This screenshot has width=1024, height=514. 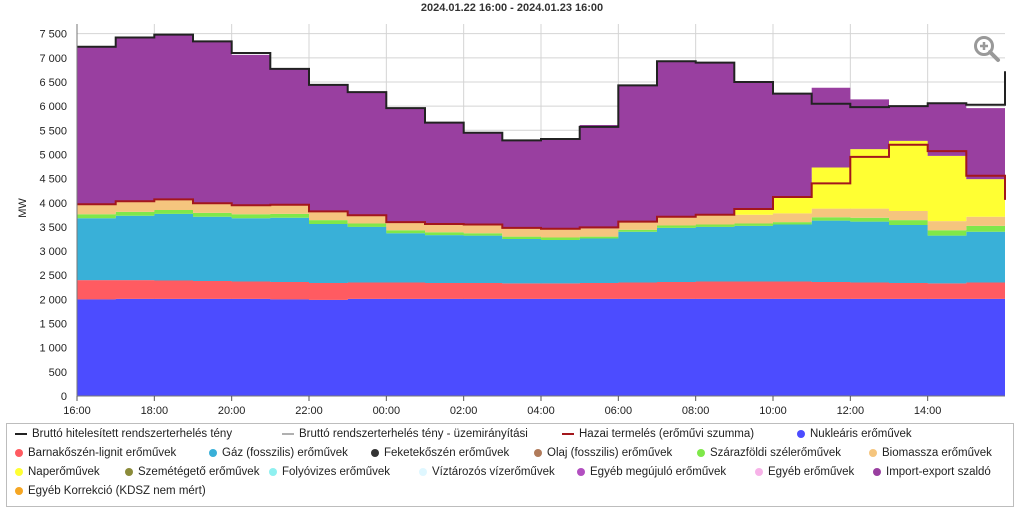 I want to click on legend-item: Hazai termelés (erőművi szumma), so click(x=658, y=434).